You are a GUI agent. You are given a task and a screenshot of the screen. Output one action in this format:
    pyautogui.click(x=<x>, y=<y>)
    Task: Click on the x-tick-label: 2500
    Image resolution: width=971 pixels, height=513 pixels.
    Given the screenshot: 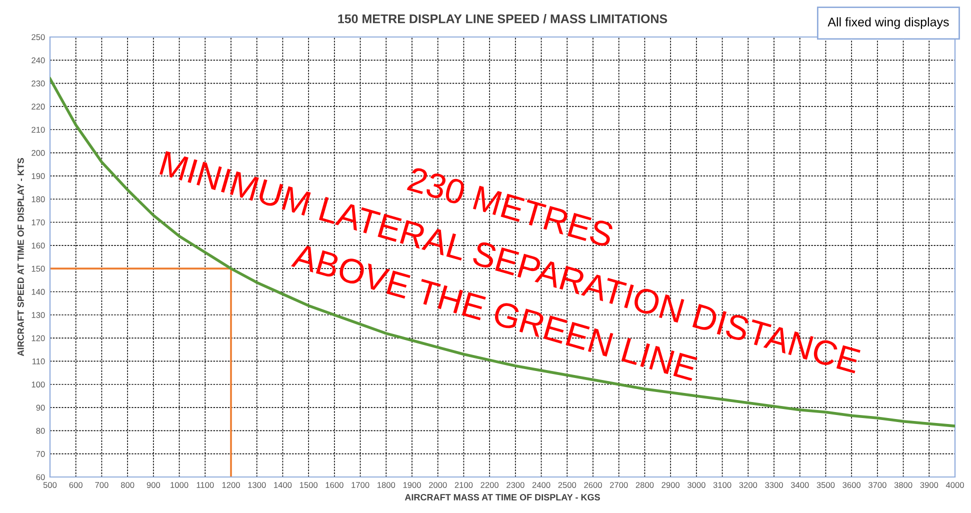 What is the action you would take?
    pyautogui.click(x=567, y=485)
    